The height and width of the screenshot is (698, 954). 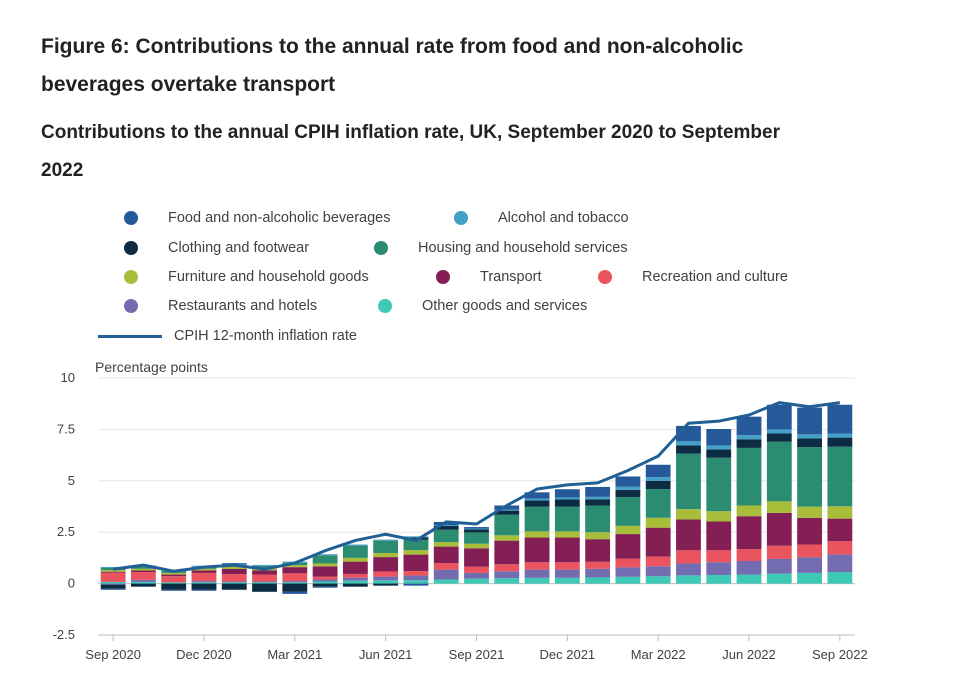 I want to click on legend-item-alcohol: Alcohol and tobacco, so click(x=541, y=218).